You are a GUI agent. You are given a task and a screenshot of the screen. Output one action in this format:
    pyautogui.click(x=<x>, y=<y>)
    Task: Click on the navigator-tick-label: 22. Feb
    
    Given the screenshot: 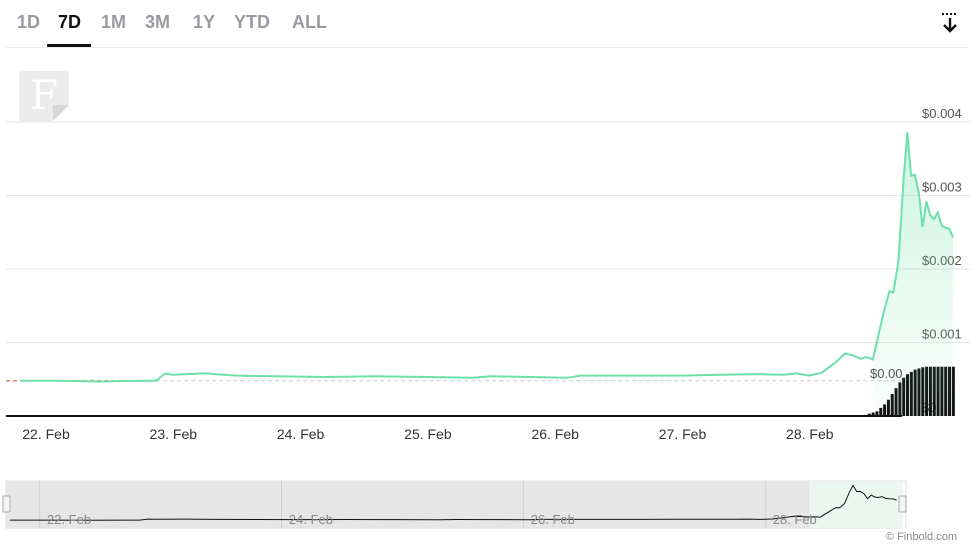 What is the action you would take?
    pyautogui.click(x=69, y=519)
    